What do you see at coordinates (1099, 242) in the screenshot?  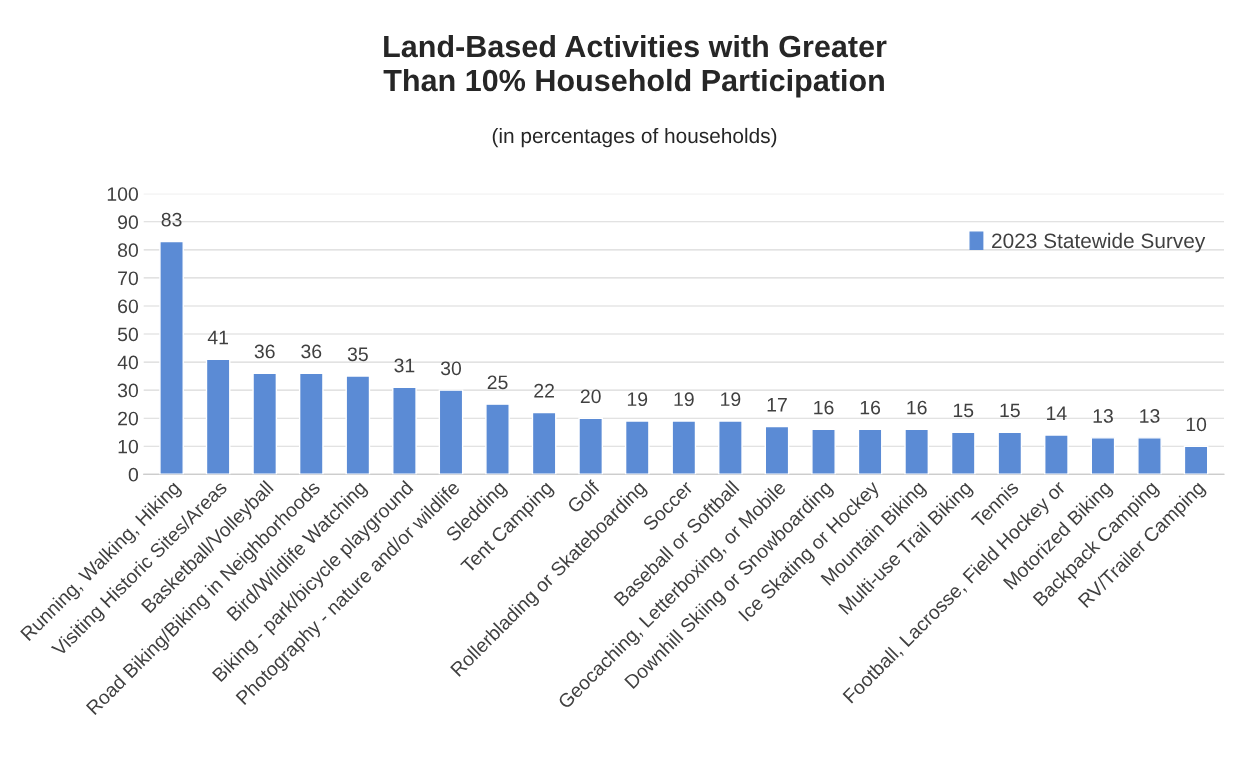 I see `legend-label: 2023 Statewide Survey` at bounding box center [1099, 242].